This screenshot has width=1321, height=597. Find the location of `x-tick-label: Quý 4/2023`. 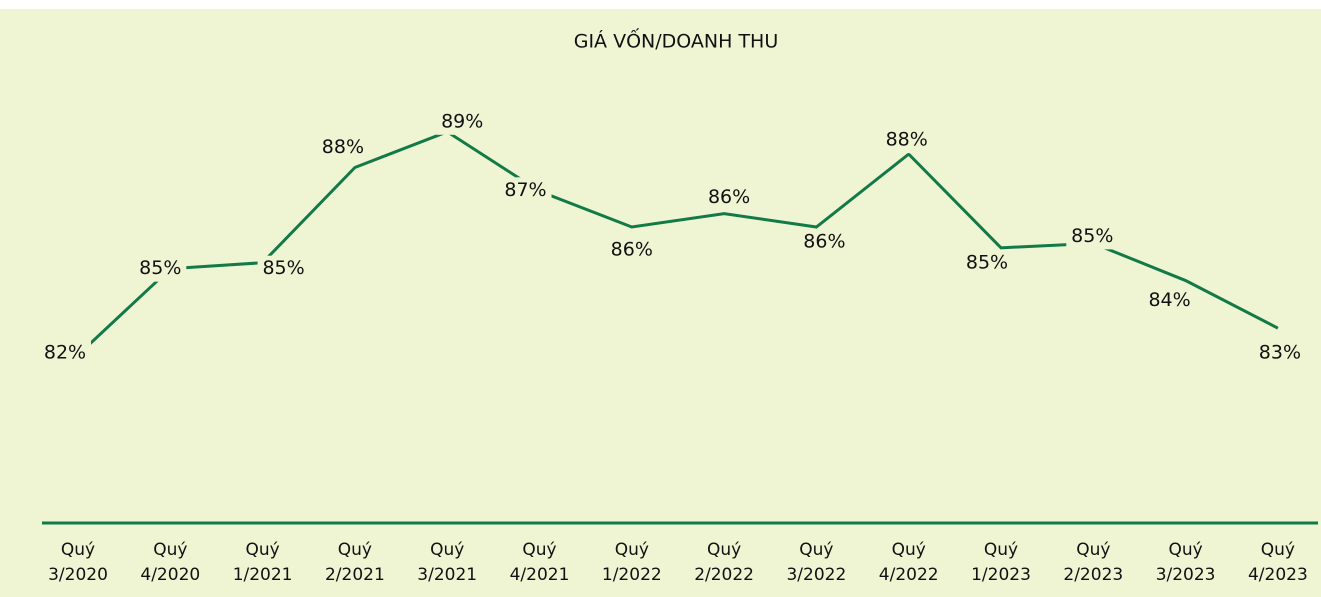

x-tick-label: Quý 4/2023 is located at coordinates (1277, 562).